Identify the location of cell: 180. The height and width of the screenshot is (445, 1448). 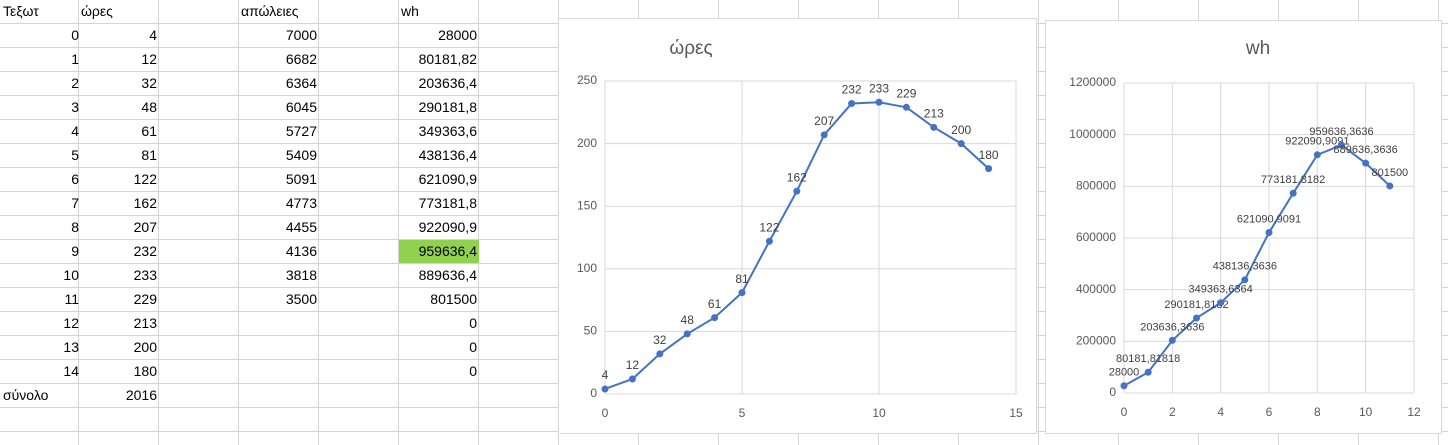
(145, 371).